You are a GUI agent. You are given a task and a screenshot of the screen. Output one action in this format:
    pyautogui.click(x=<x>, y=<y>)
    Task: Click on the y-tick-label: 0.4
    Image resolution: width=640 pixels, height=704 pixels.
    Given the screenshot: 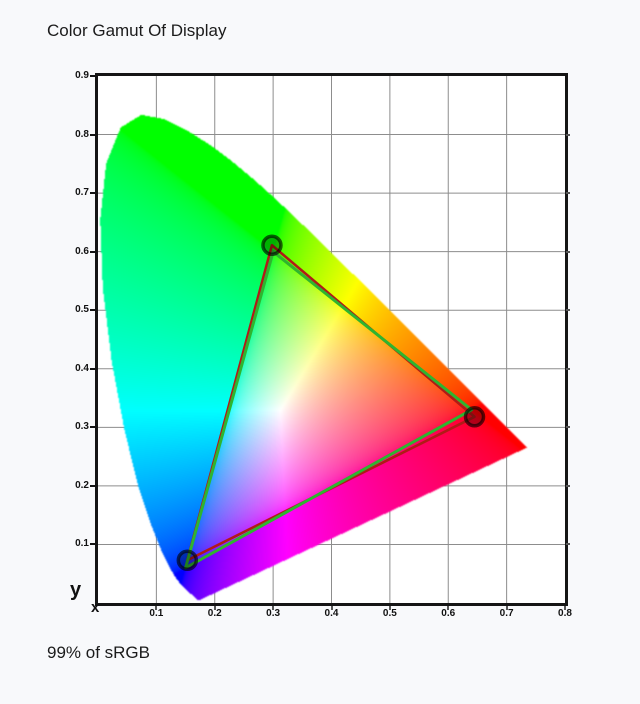 What is the action you would take?
    pyautogui.click(x=82, y=368)
    